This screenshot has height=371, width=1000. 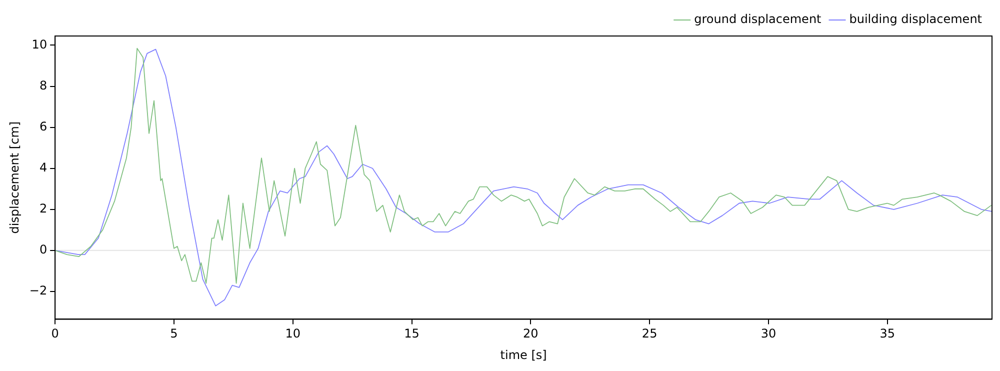 I want to click on x-tick-label: 20, so click(x=530, y=333).